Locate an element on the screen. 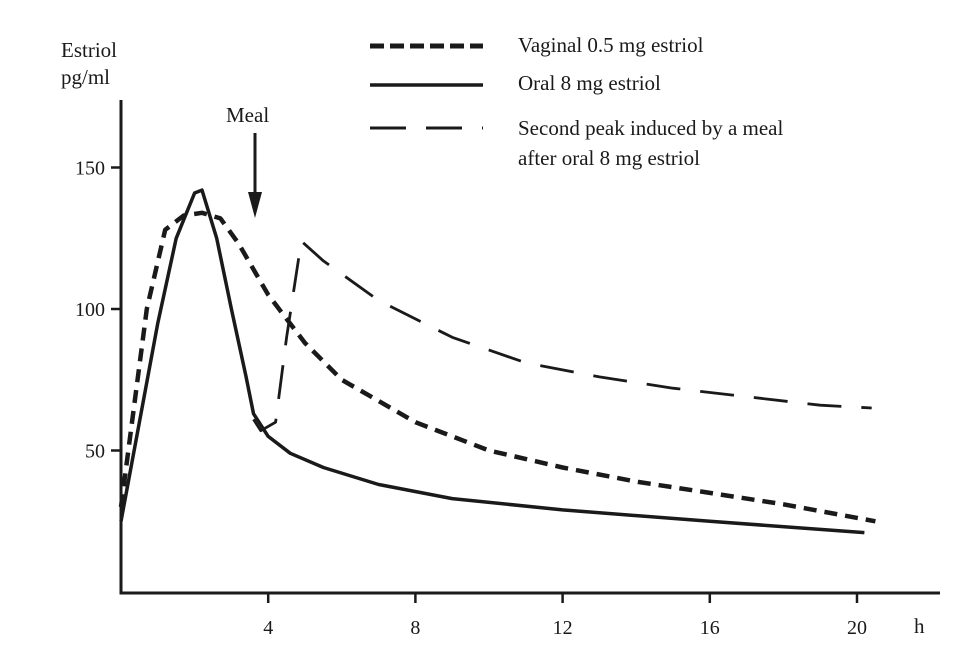  legend-label-oral: Oral 8 mg estriol is located at coordinates (589, 83).